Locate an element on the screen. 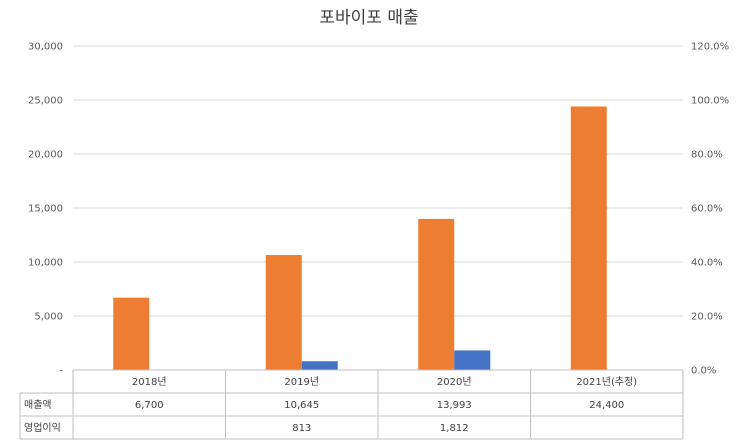  y2-tick-label: 100.0% is located at coordinates (710, 101).